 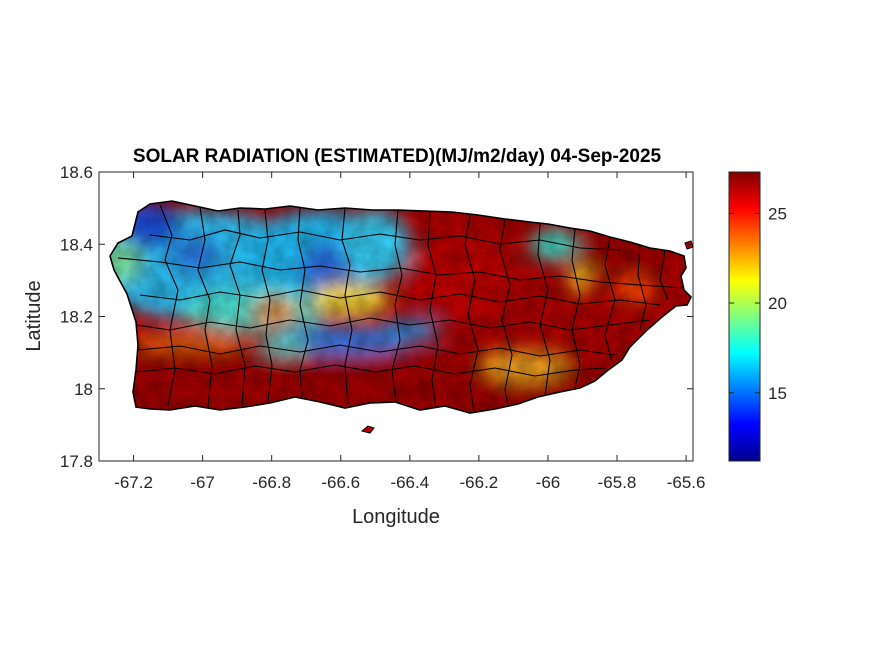 What do you see at coordinates (777, 213) in the screenshot?
I see `colorbar-tick-label: 25` at bounding box center [777, 213].